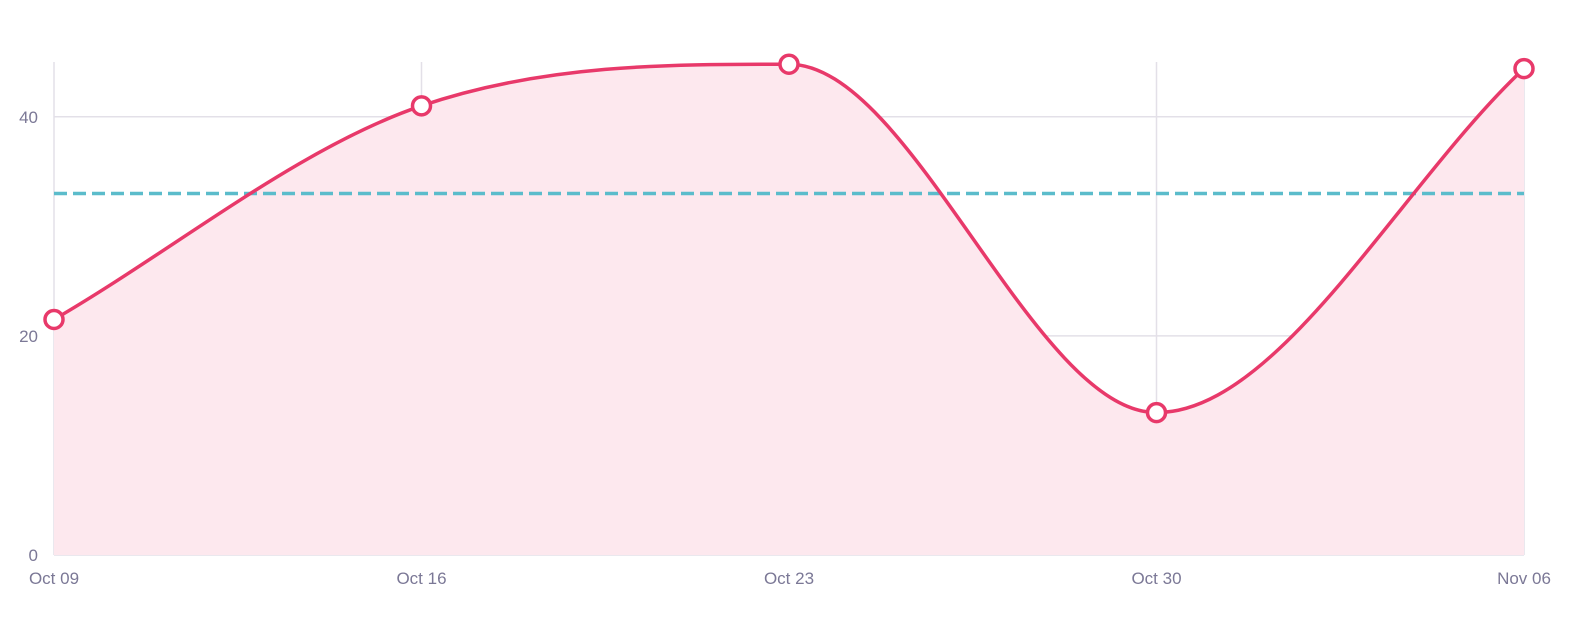 Image resolution: width=1590 pixels, height=622 pixels. Describe the element at coordinates (421, 578) in the screenshot. I see `x-tick-label: Oct 16` at that location.